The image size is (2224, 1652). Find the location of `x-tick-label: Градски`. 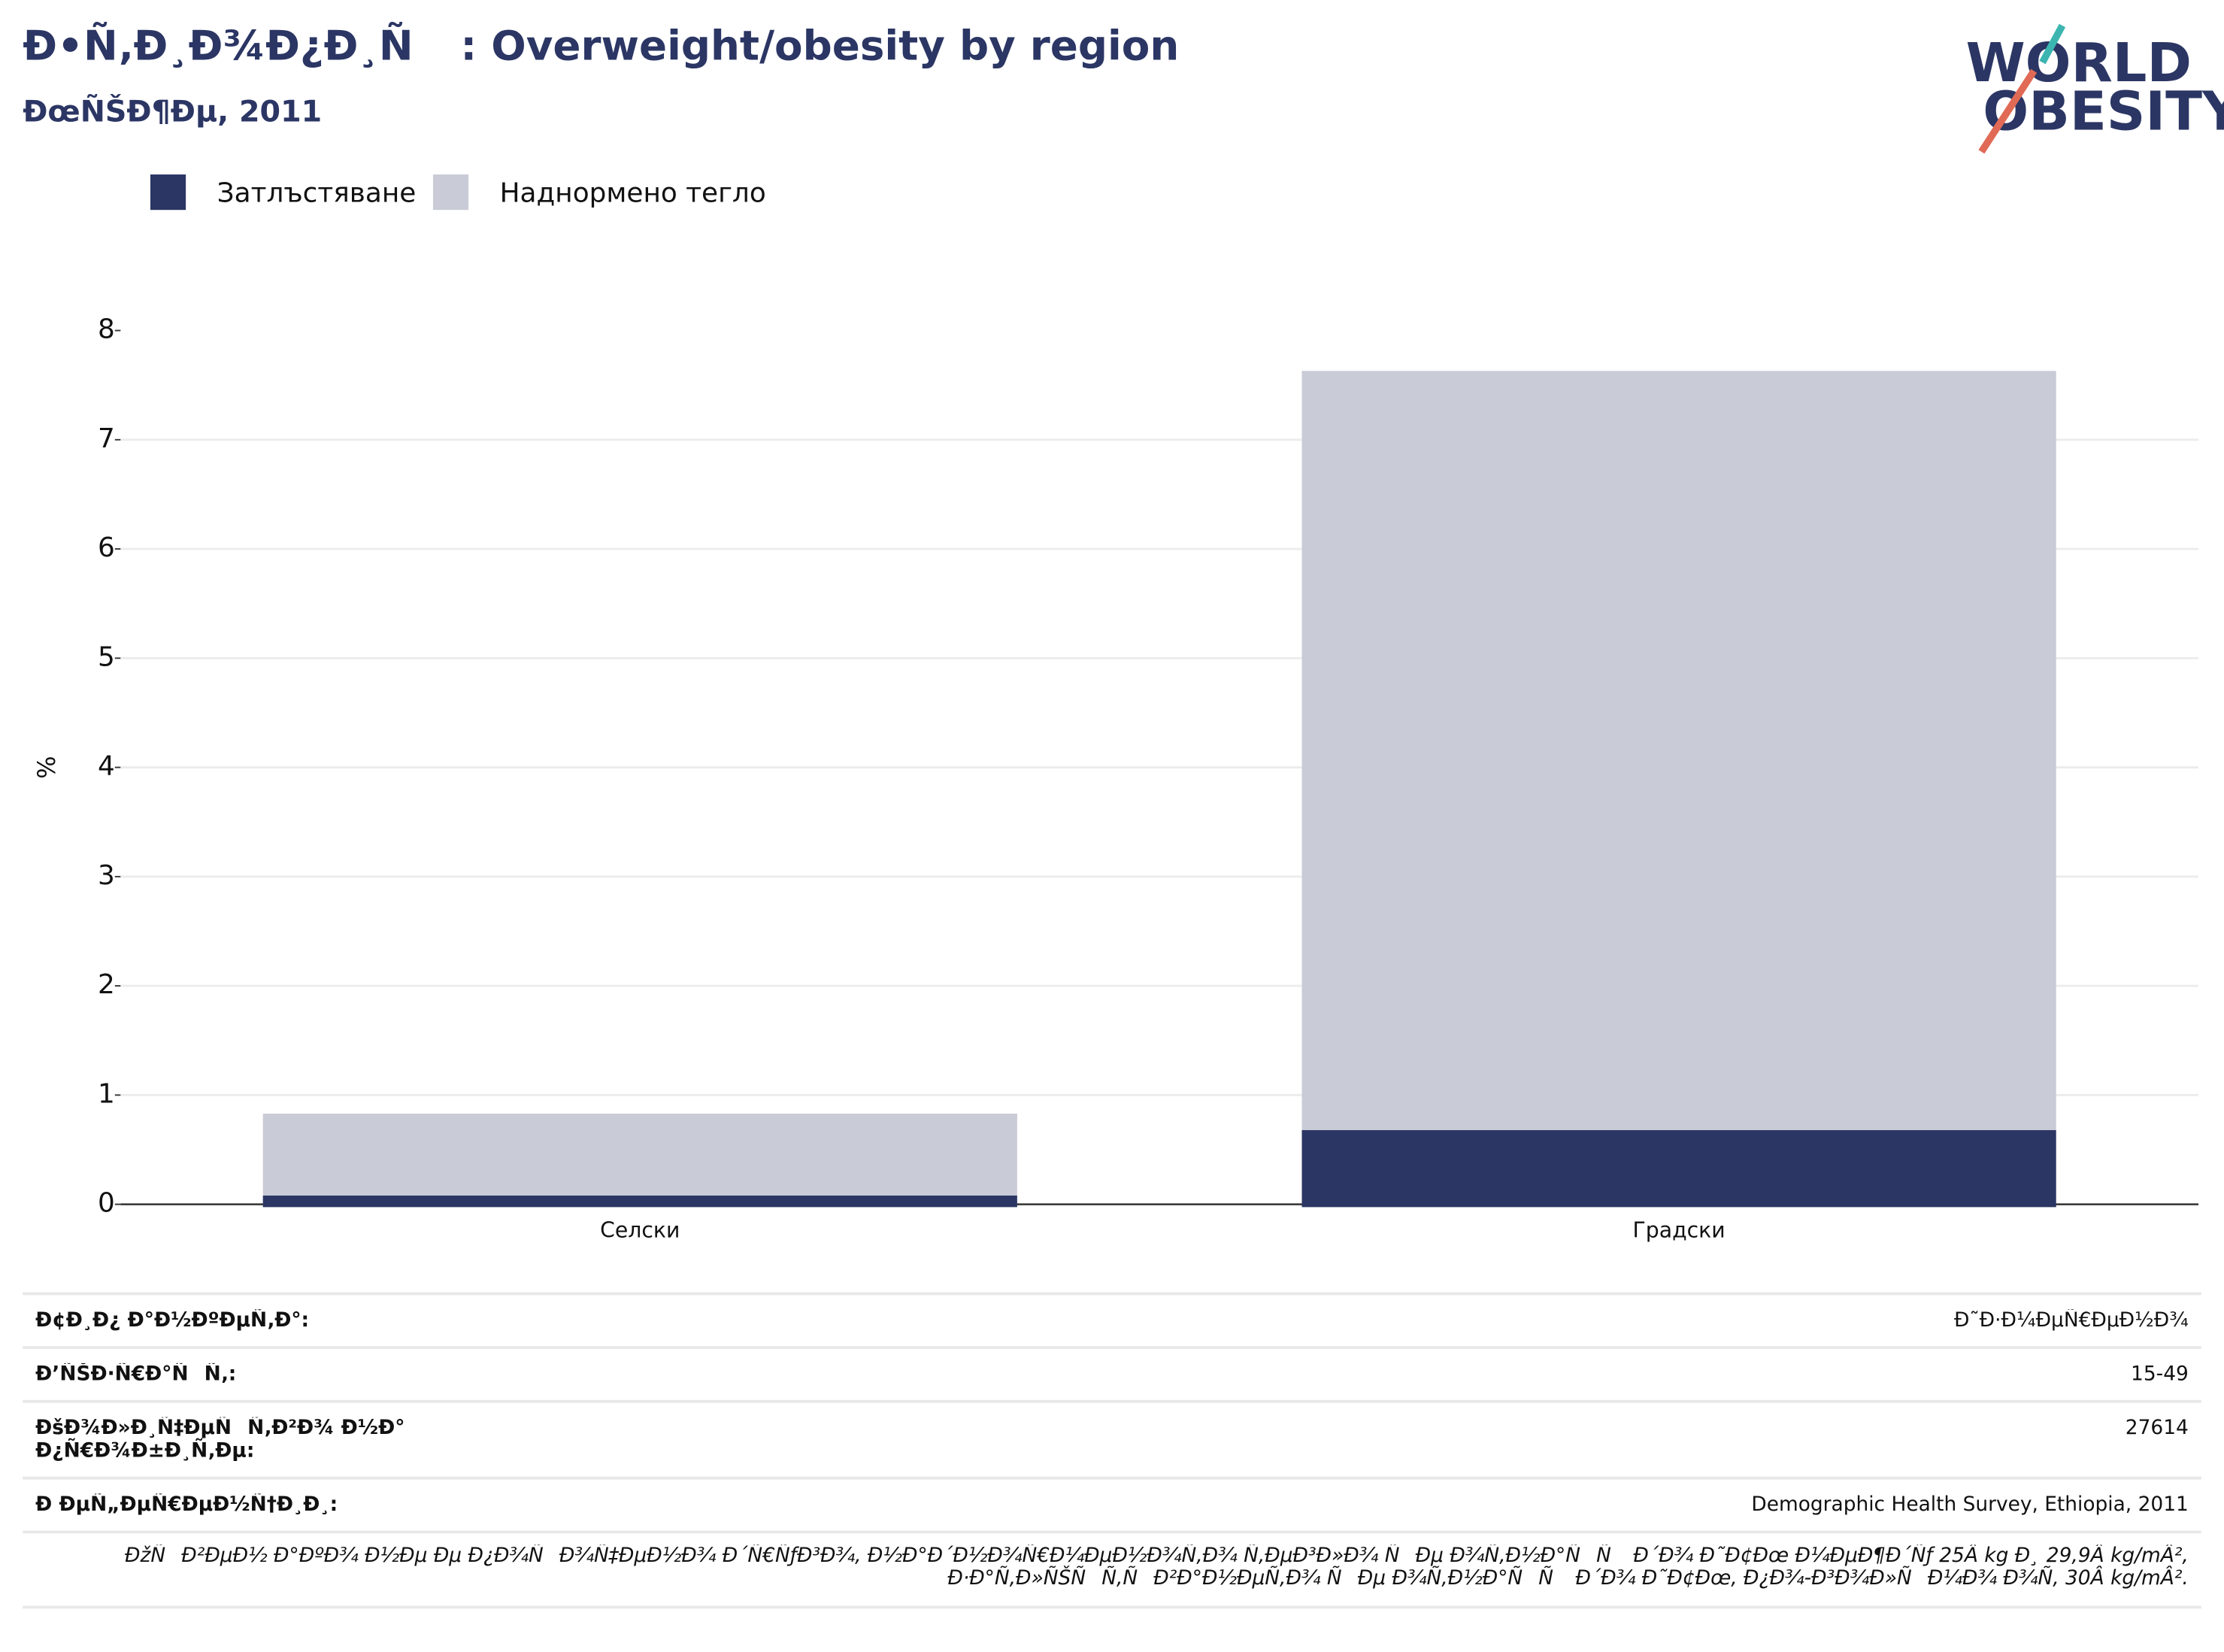

x-tick-label: Градски is located at coordinates (1680, 1229).